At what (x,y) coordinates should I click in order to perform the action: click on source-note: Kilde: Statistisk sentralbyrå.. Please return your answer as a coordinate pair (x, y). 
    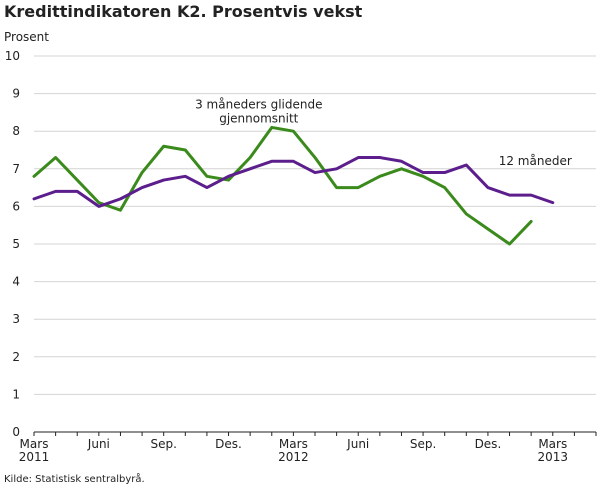
    Looking at the image, I should click on (74, 479).